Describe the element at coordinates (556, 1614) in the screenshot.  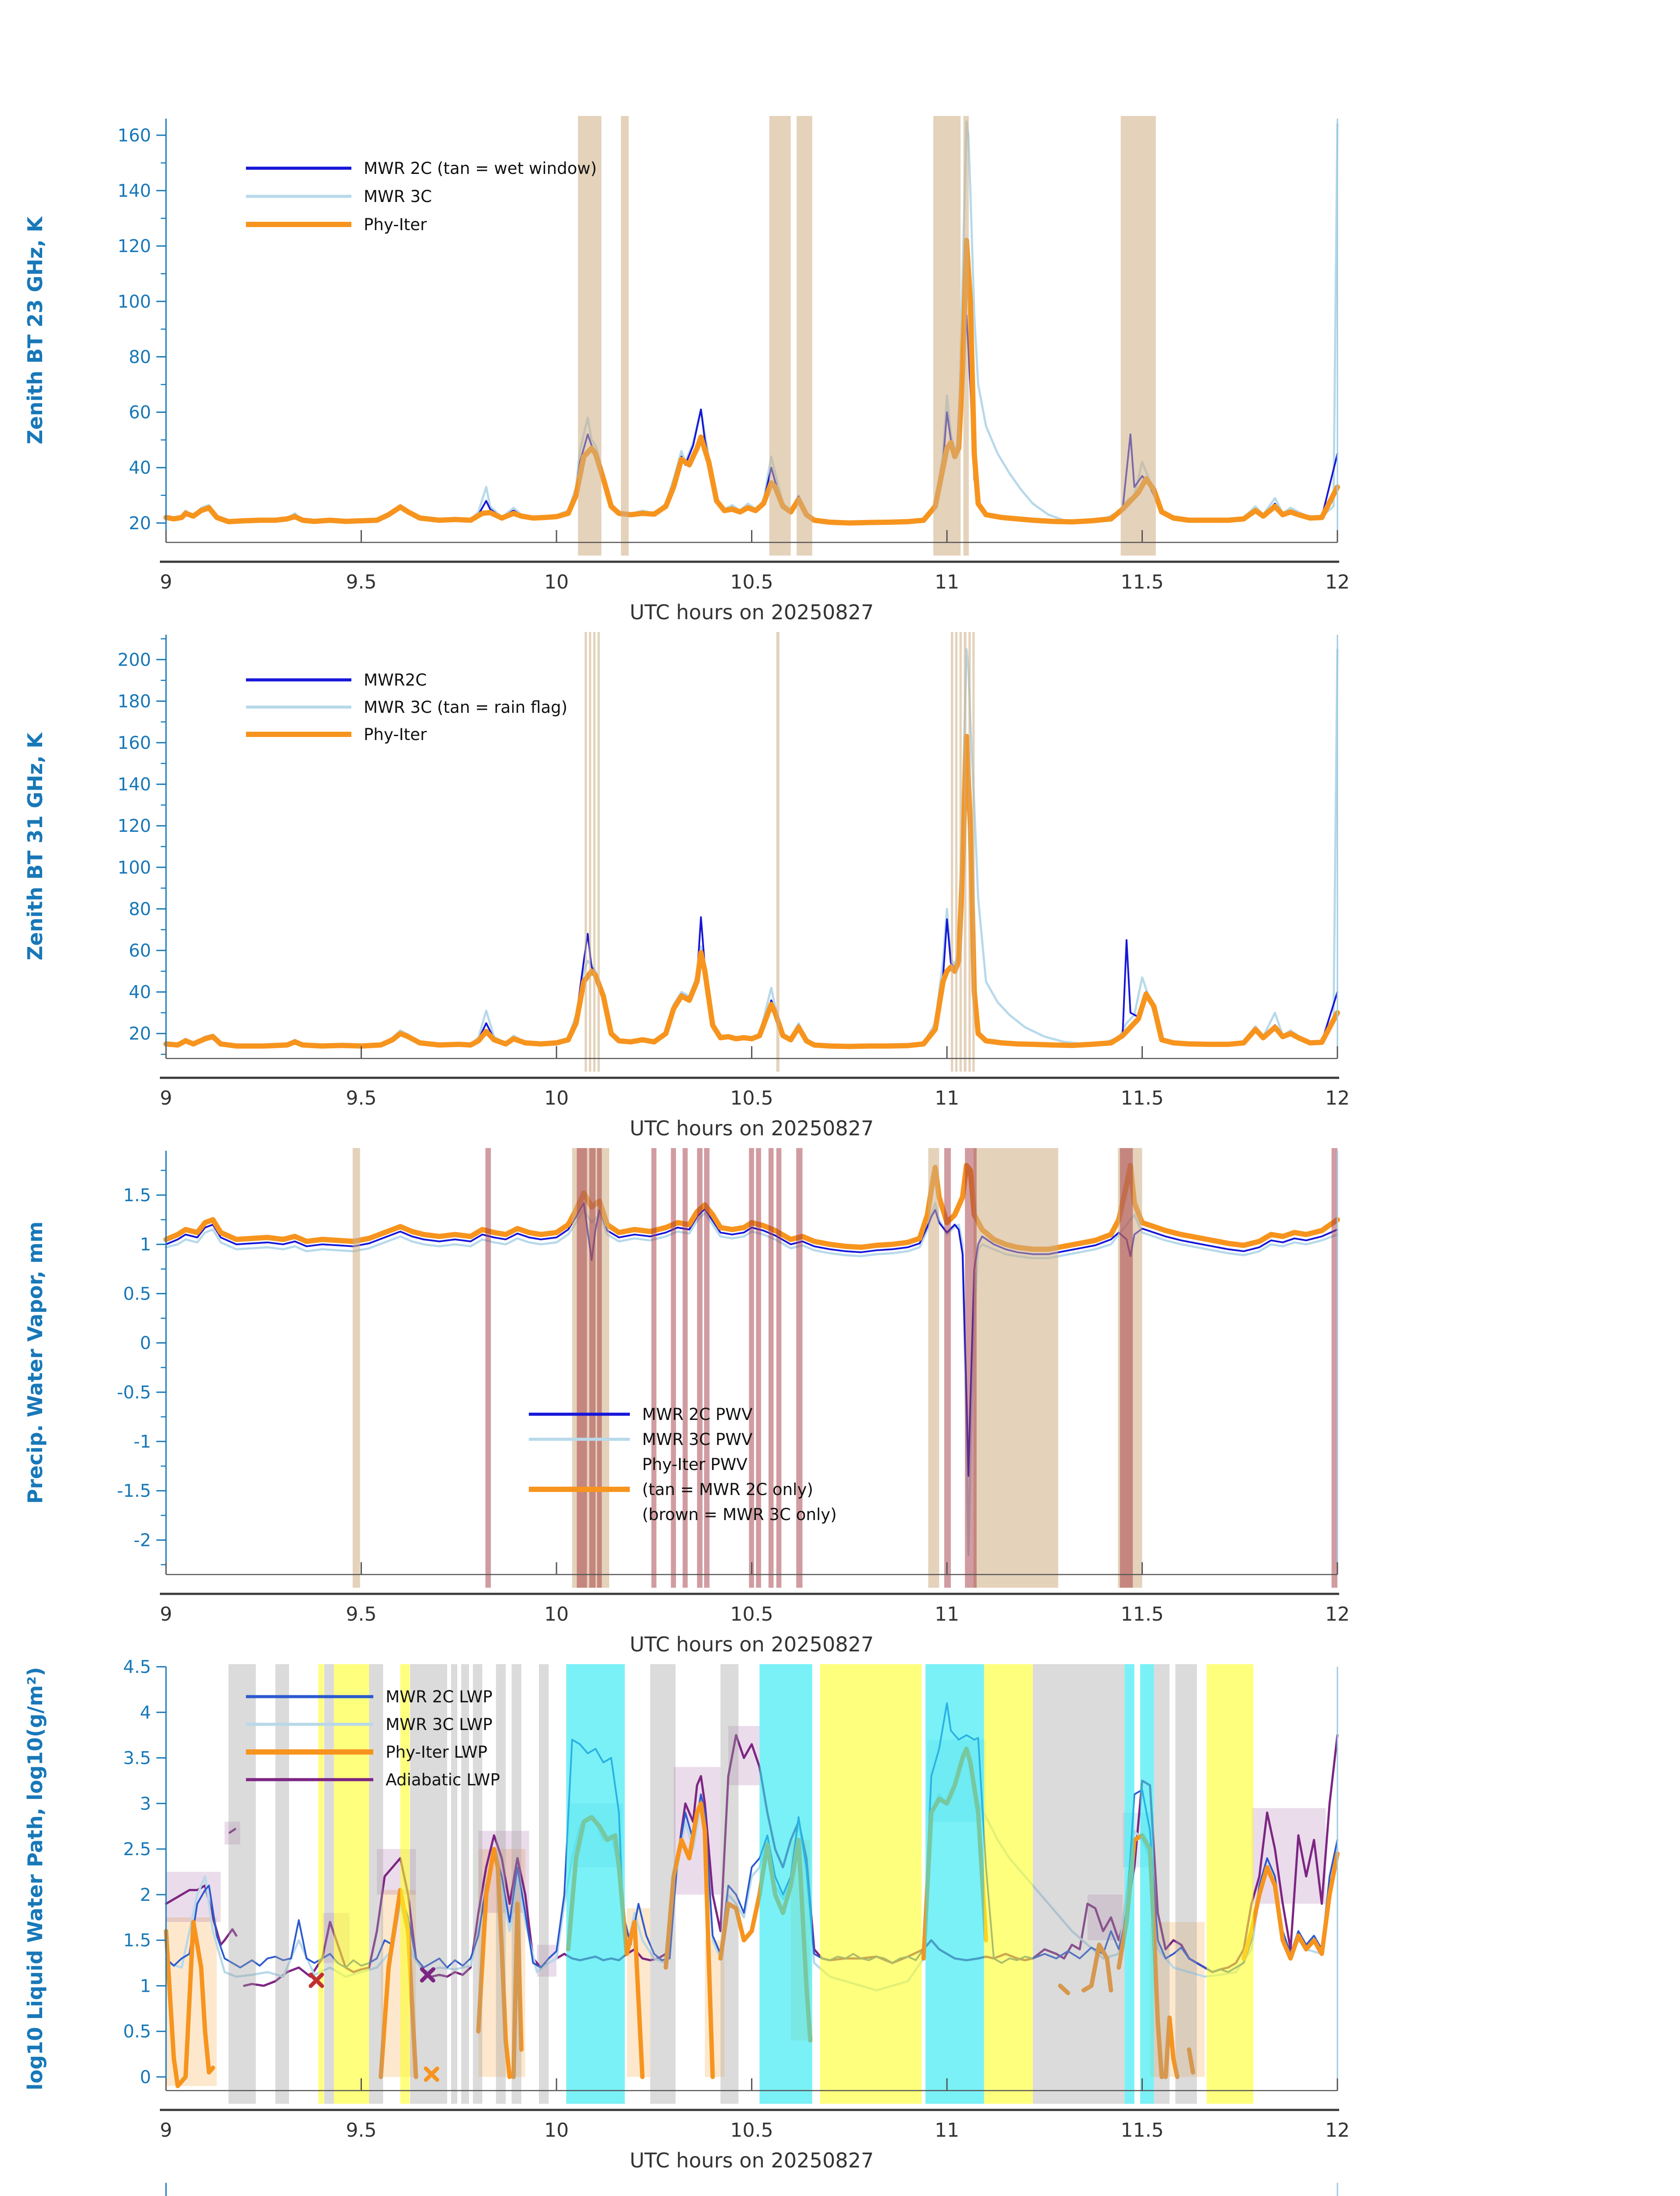
I see `svg-text: 10` at that location.